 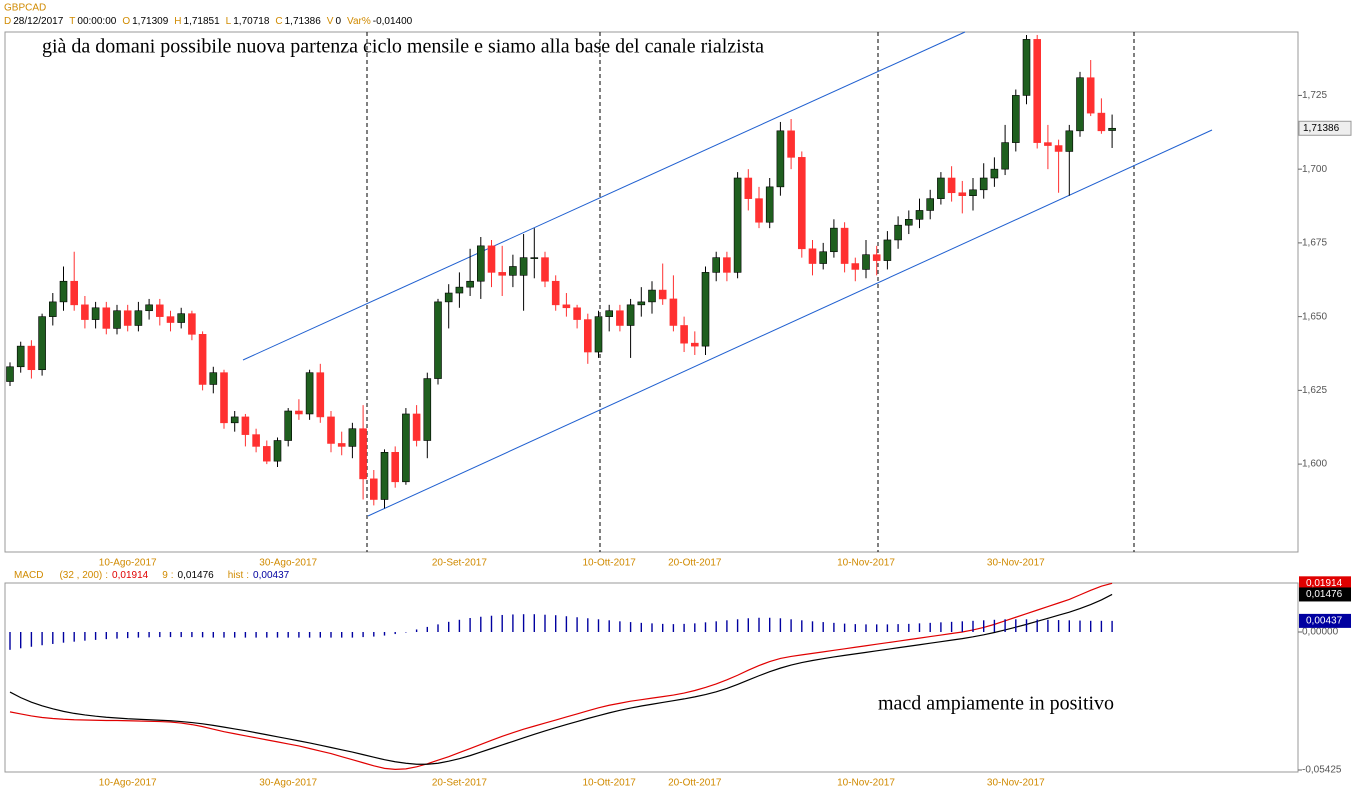 I want to click on last-price-box, so click(x=1325, y=128).